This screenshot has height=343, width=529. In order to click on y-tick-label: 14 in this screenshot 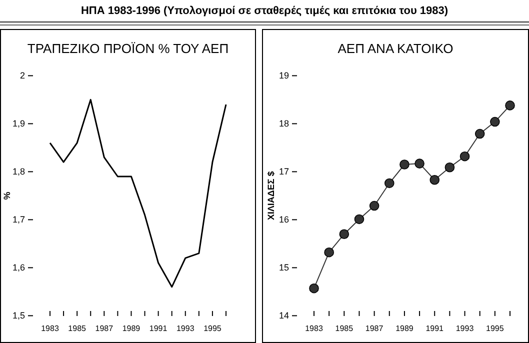, I will do `click(283, 315)`.